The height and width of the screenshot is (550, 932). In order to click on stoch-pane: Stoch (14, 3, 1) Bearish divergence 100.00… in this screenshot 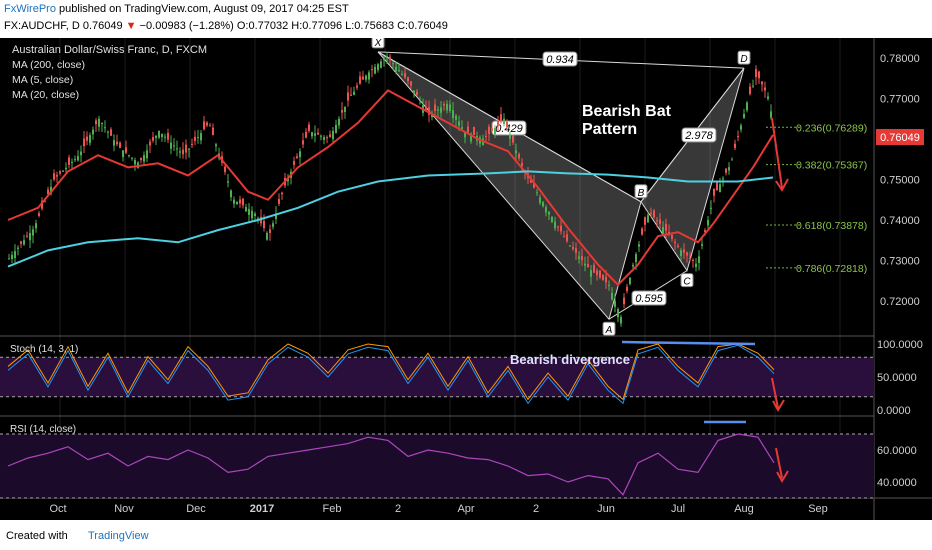, I will do `click(461, 378)`.